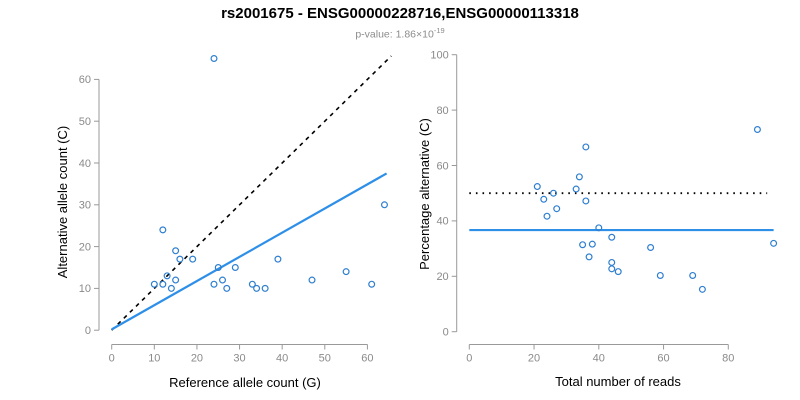 This screenshot has height=400, width=800. I want to click on right-xaxis-label: Total number of reads, so click(618, 381).